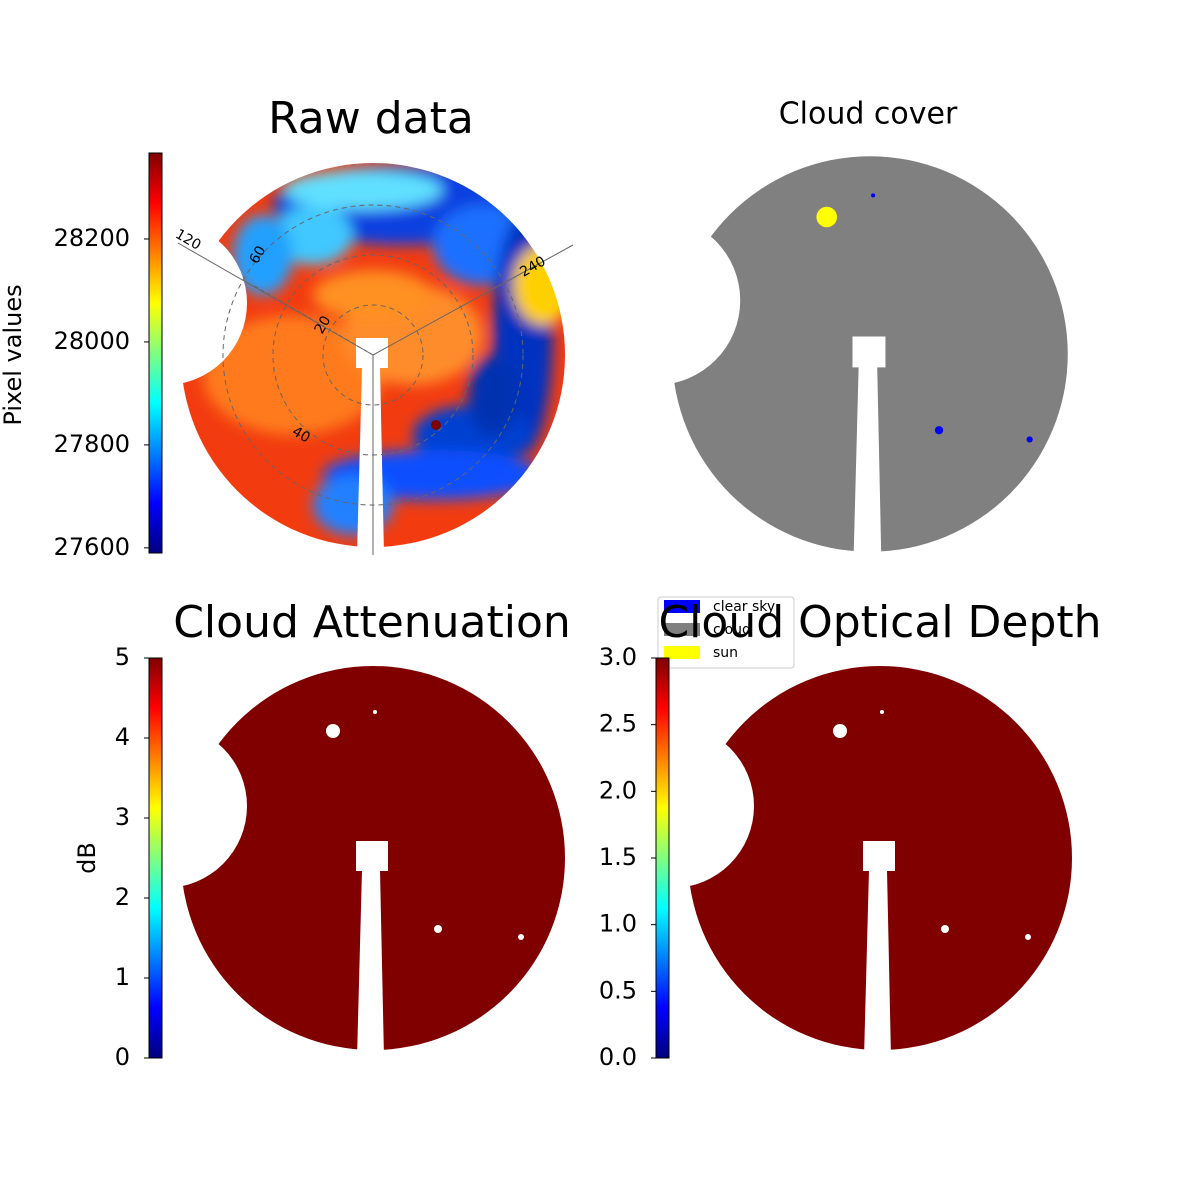 The height and width of the screenshot is (1200, 1200). What do you see at coordinates (371, 118) in the screenshot?
I see `panel-title: Raw data` at bounding box center [371, 118].